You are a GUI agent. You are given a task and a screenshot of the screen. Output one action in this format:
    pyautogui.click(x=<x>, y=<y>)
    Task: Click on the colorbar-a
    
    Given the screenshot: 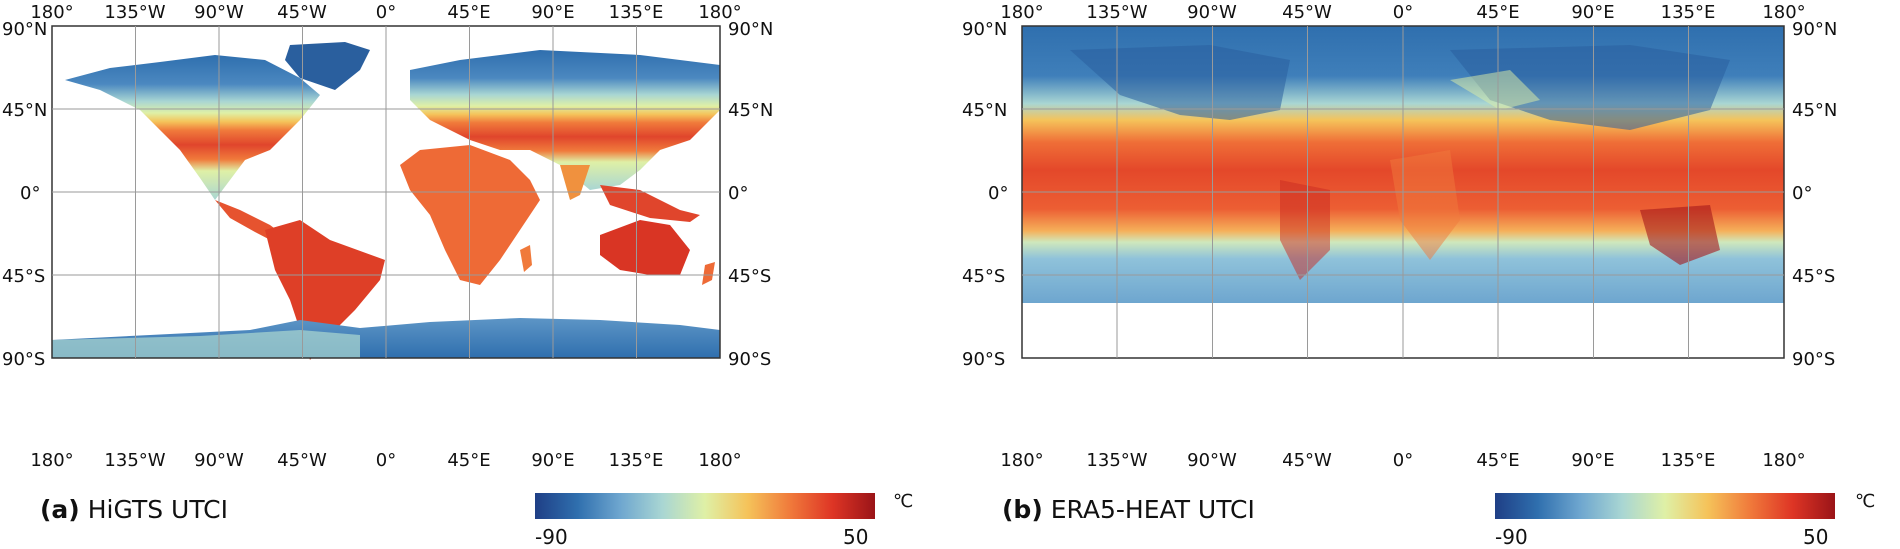 What is the action you would take?
    pyautogui.click(x=705, y=506)
    